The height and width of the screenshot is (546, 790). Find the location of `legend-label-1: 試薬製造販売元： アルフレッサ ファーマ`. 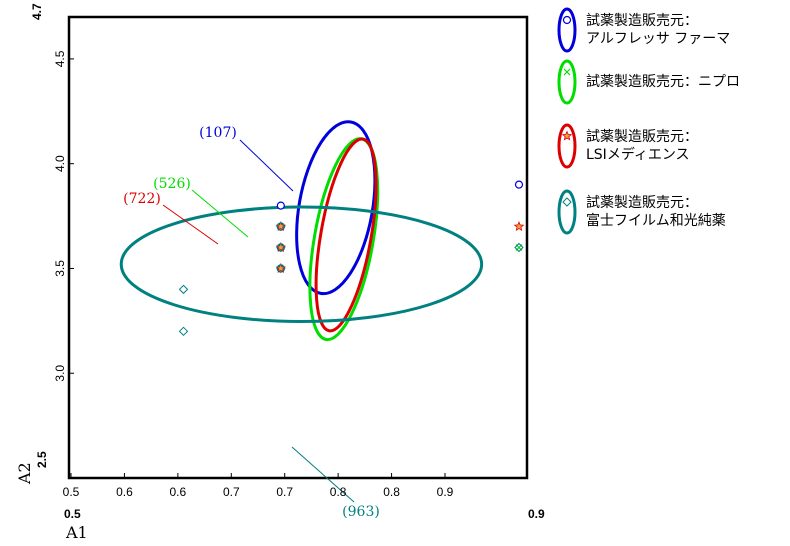

legend-label-1: 試薬製造販売元： アルフレッサ ファーマ is located at coordinates (658, 30).